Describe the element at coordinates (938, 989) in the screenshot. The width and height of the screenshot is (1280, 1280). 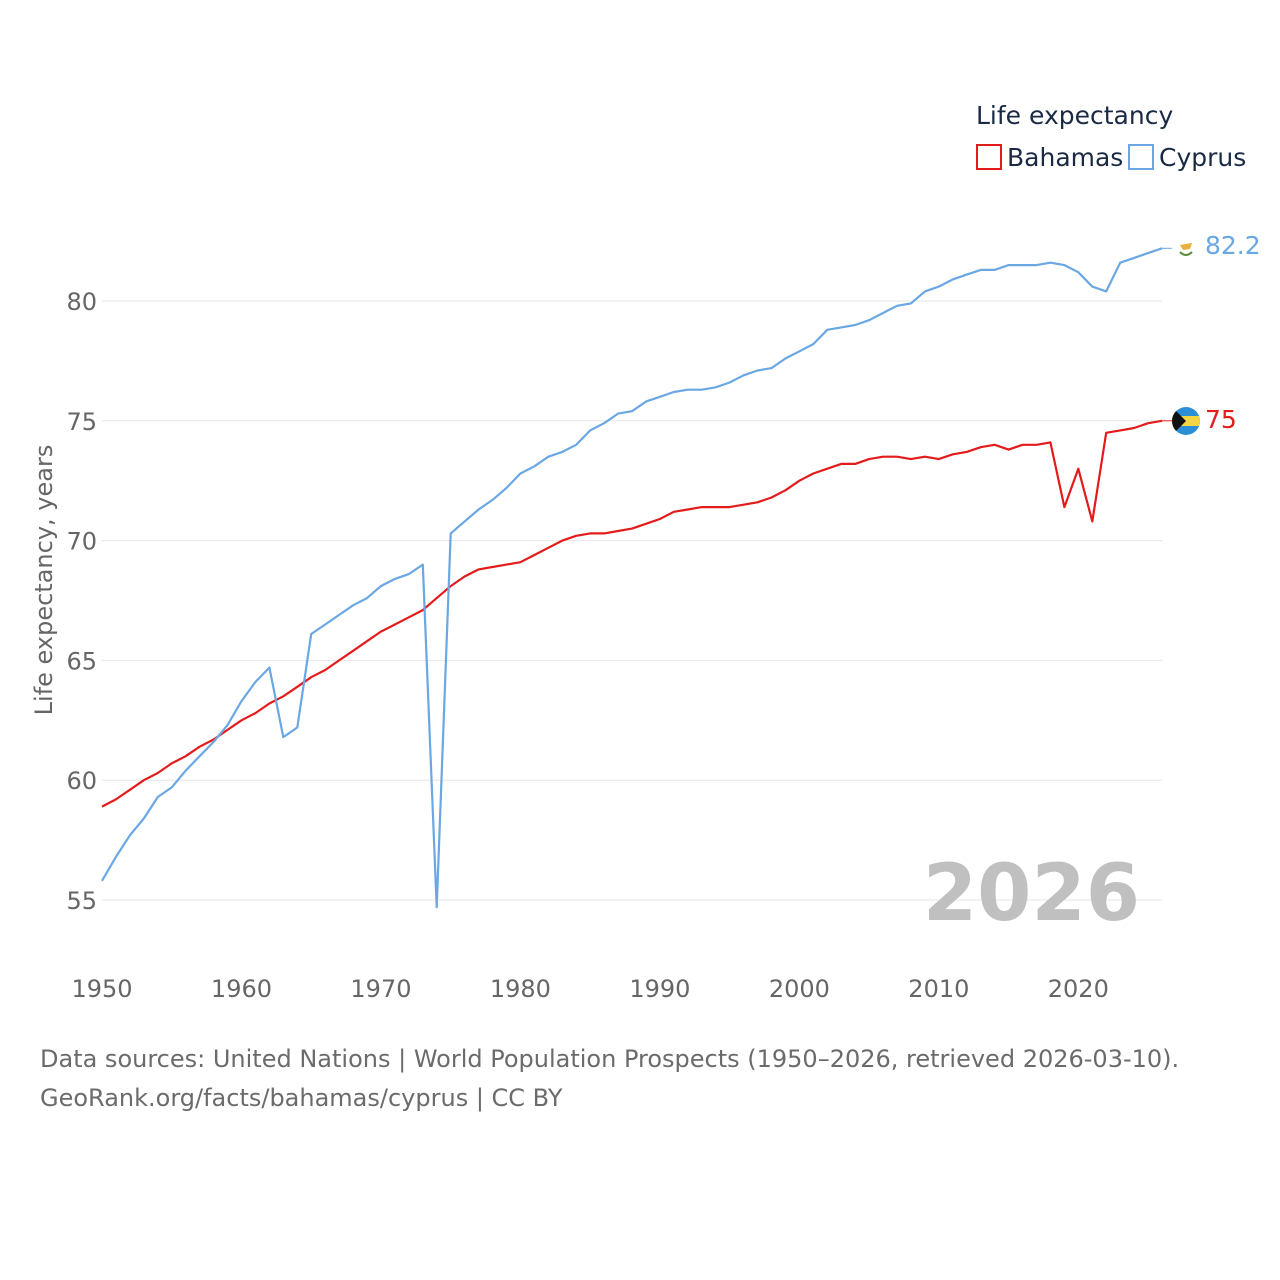
I see `x-tick-label-2010: 2010` at that location.